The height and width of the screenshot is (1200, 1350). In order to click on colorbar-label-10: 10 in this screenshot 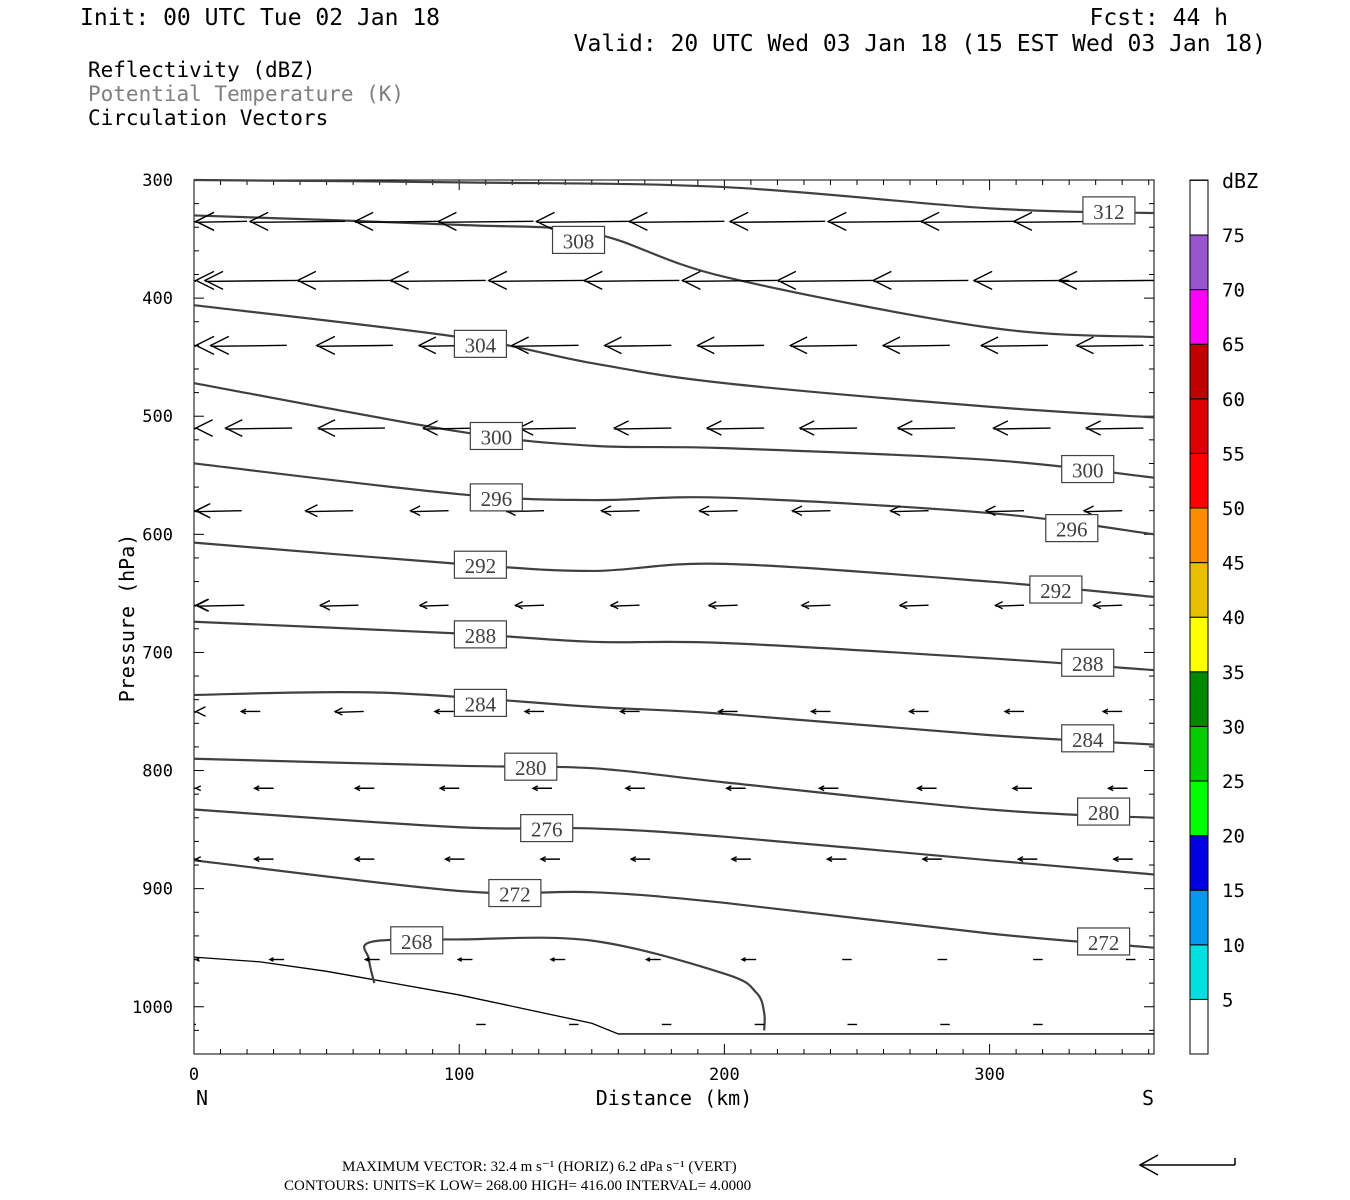, I will do `click(1233, 946)`.